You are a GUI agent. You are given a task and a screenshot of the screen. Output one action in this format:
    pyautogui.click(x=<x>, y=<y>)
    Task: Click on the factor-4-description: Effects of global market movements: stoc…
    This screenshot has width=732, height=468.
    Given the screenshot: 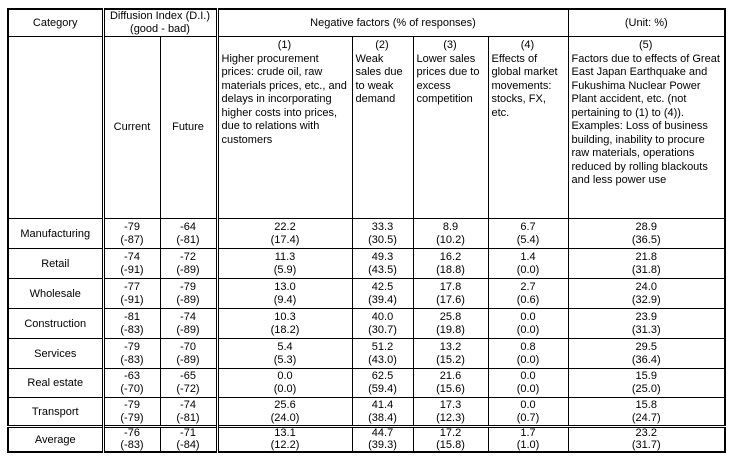 What is the action you would take?
    pyautogui.click(x=524, y=85)
    